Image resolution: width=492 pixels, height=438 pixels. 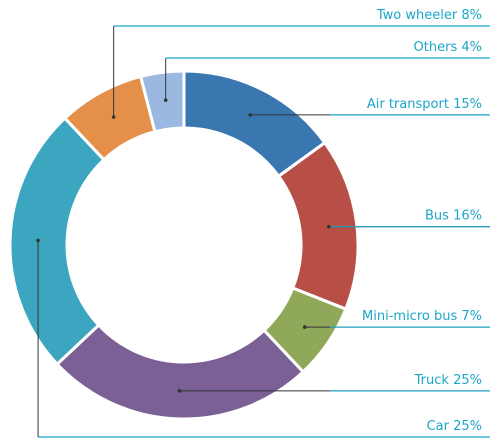 I want to click on segment-label: Air transport 15%, so click(x=424, y=103).